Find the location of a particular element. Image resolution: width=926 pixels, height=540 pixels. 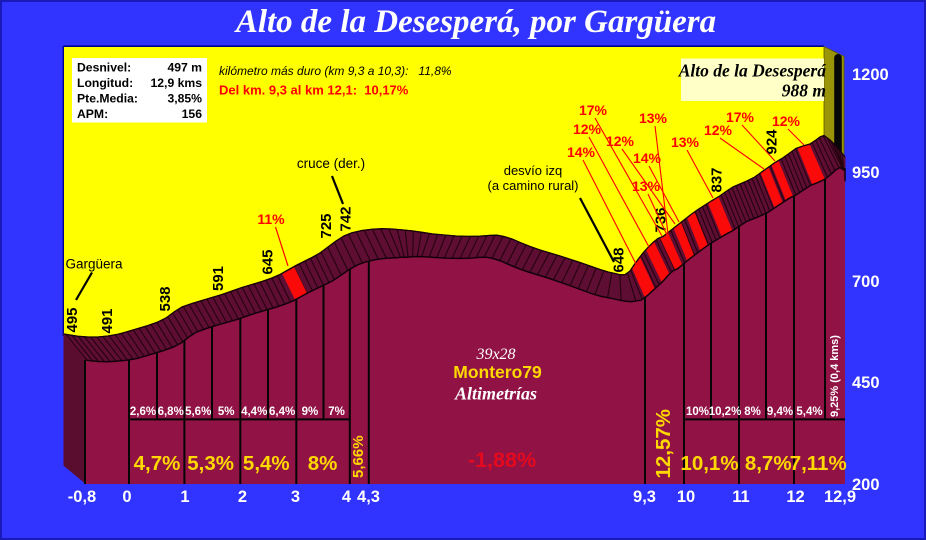

svg-text: Longitud: is located at coordinates (105, 83).